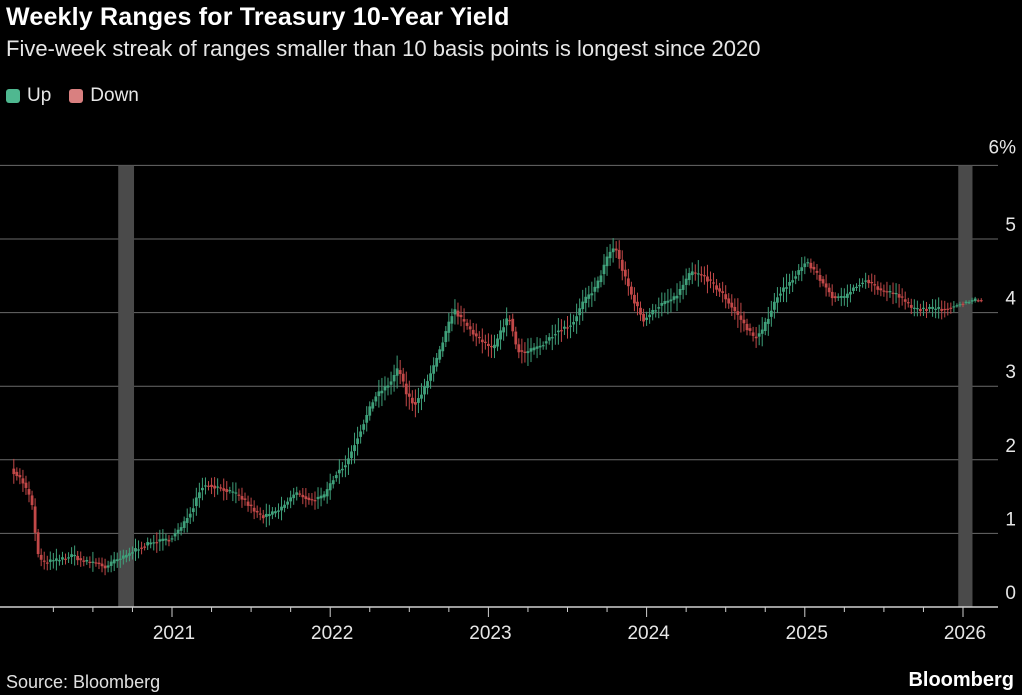  Describe the element at coordinates (13, 96) in the screenshot. I see `up-swatch-icon` at that location.